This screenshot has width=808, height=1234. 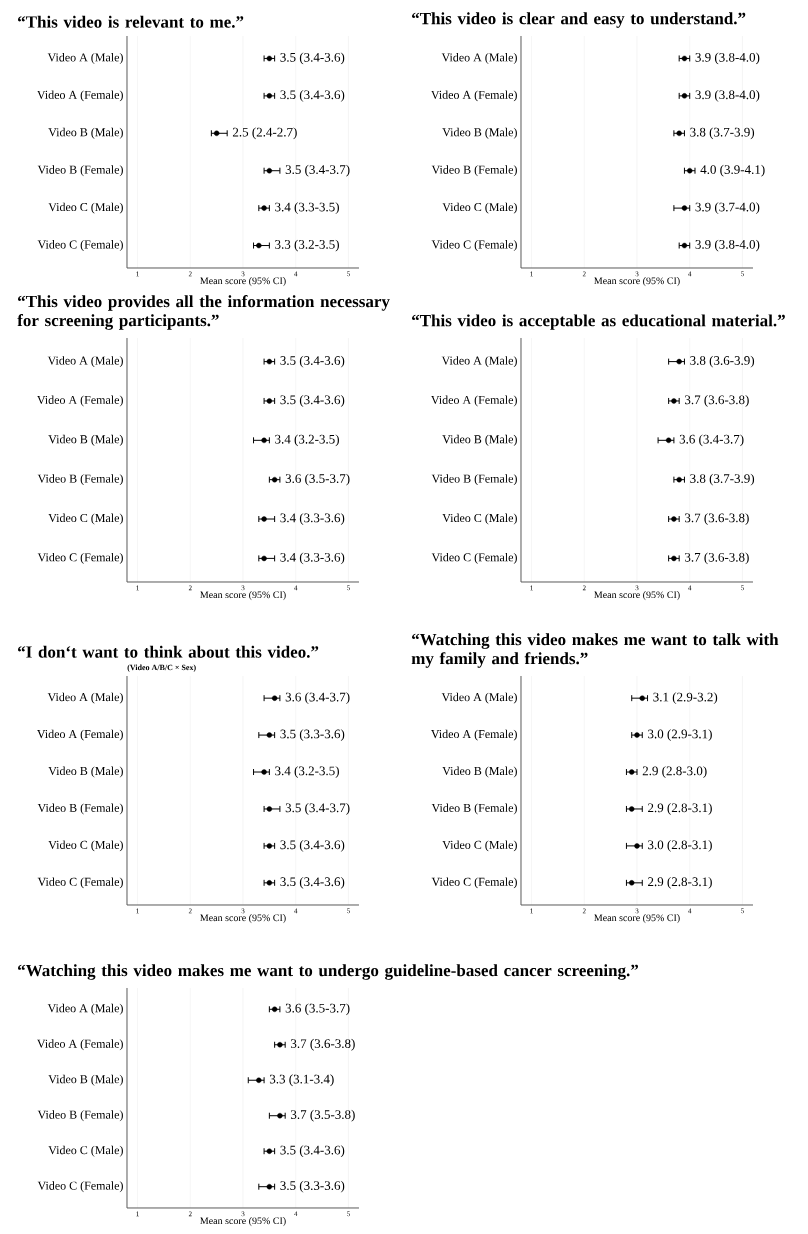 I want to click on chart-title: “This video is acceptable as educational material.”, so click(x=598, y=322).